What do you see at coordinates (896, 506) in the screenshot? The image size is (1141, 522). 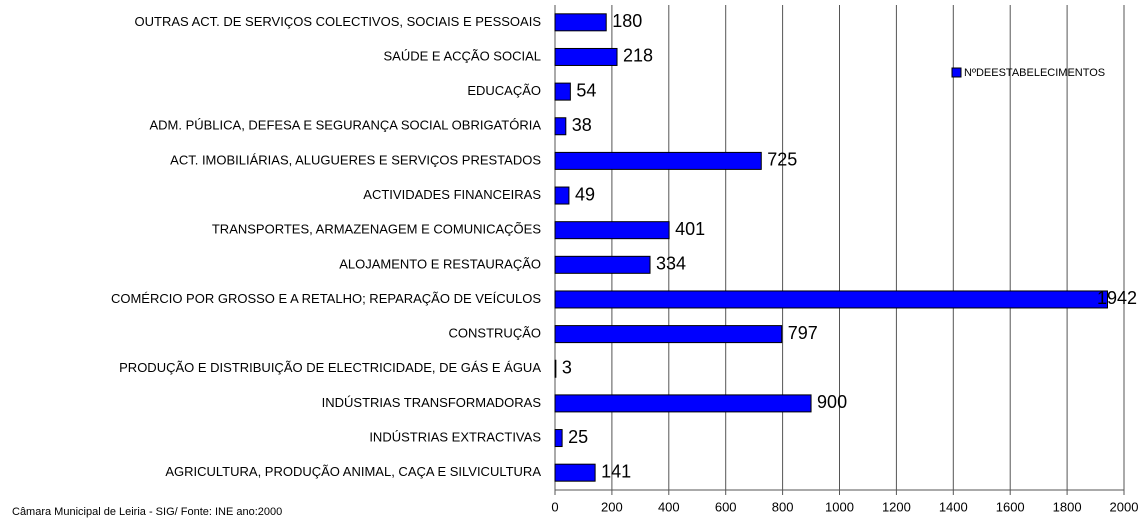 I see `x-tick-label: 1200` at bounding box center [896, 506].